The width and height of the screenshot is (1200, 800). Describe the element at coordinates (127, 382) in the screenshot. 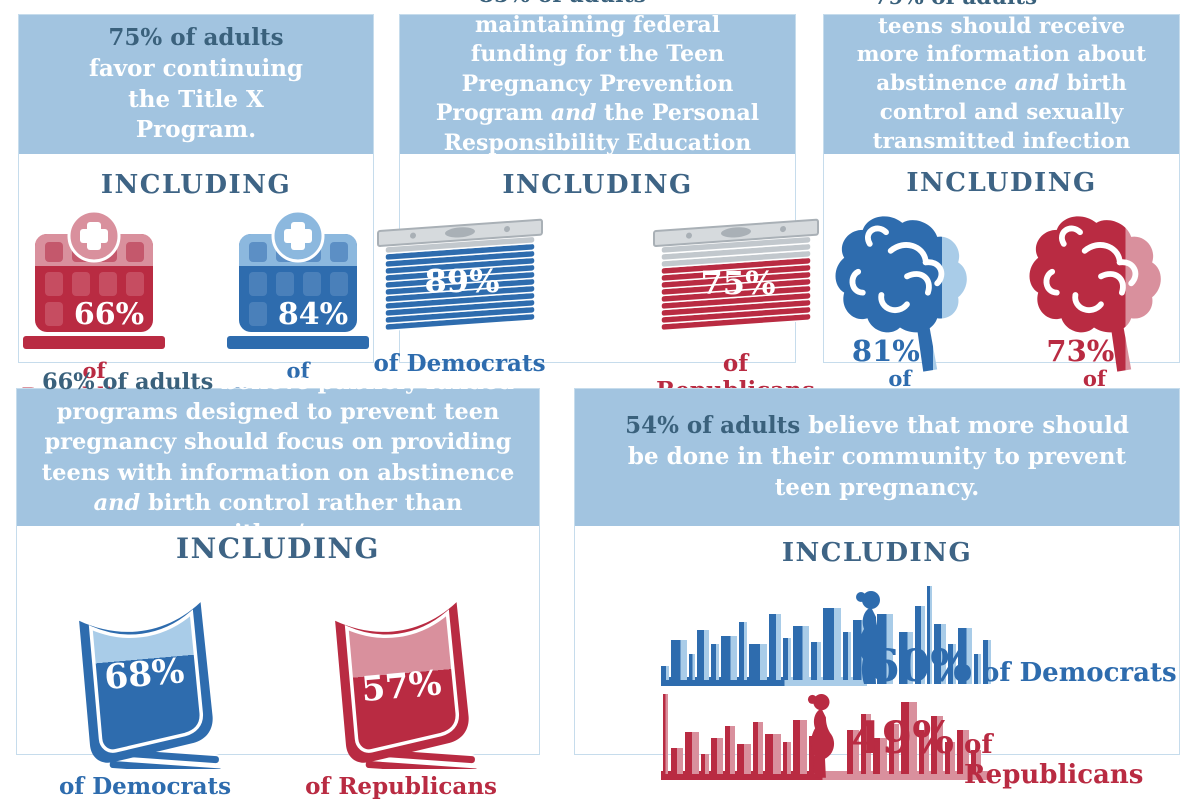

I see `headline-lead: 66% of adults` at that location.